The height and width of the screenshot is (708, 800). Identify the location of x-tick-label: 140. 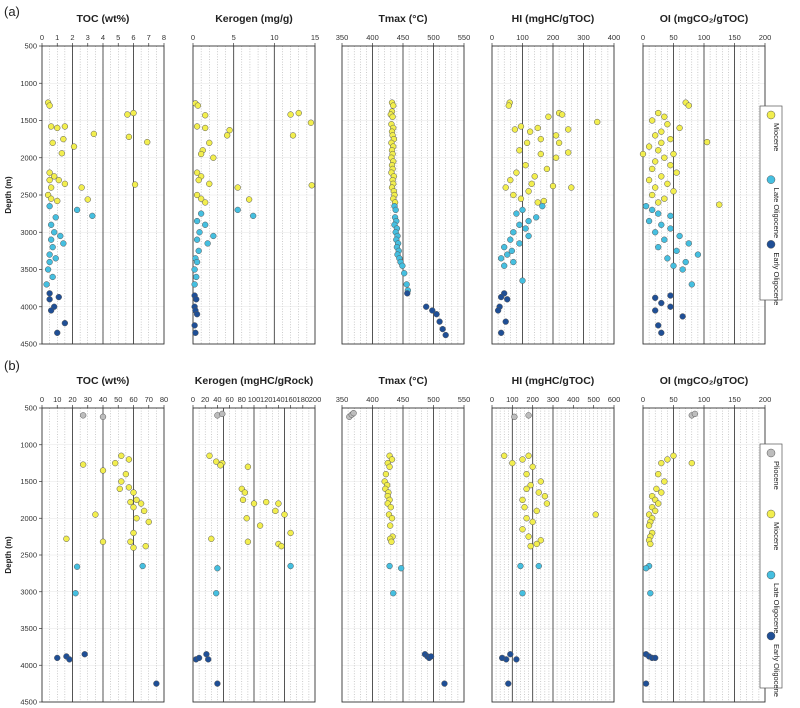
(278, 399).